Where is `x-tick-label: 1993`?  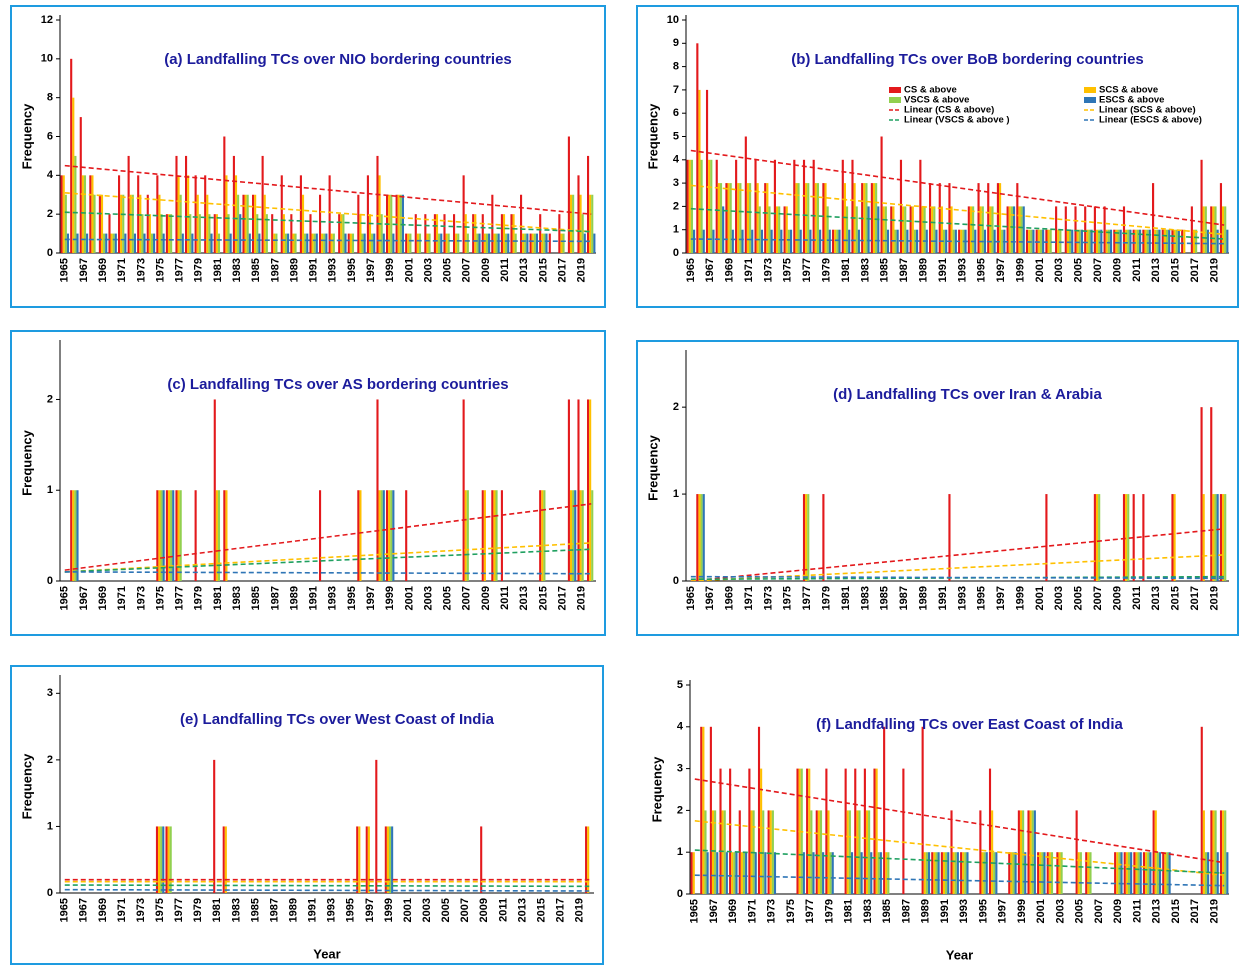 x-tick-label: 1993 is located at coordinates (333, 598).